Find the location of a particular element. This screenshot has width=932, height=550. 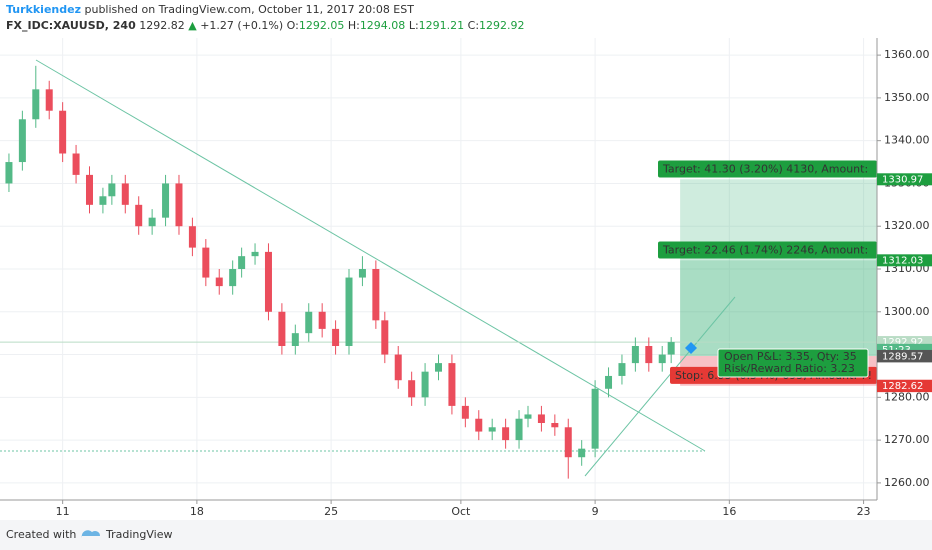

price-tag-label: 1330.97 is located at coordinates (902, 179).